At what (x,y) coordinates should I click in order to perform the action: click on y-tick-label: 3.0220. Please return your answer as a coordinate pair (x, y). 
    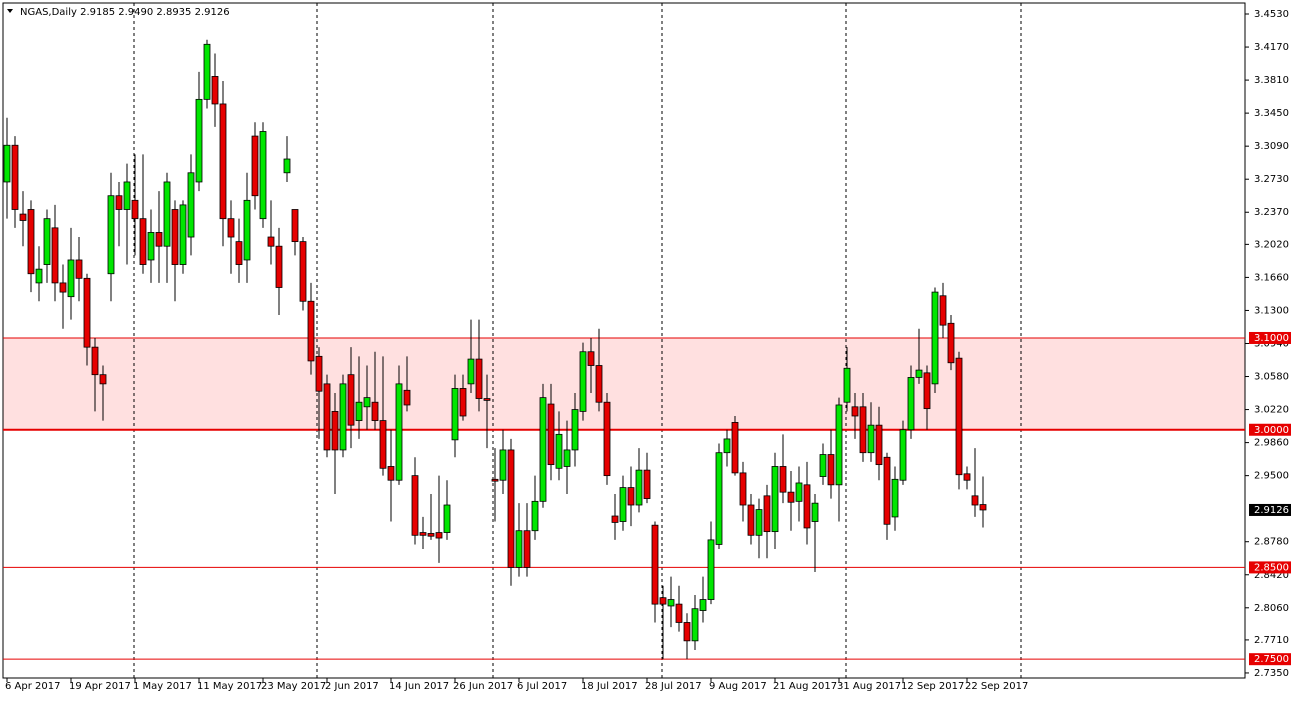
    Looking at the image, I should click on (1271, 410).